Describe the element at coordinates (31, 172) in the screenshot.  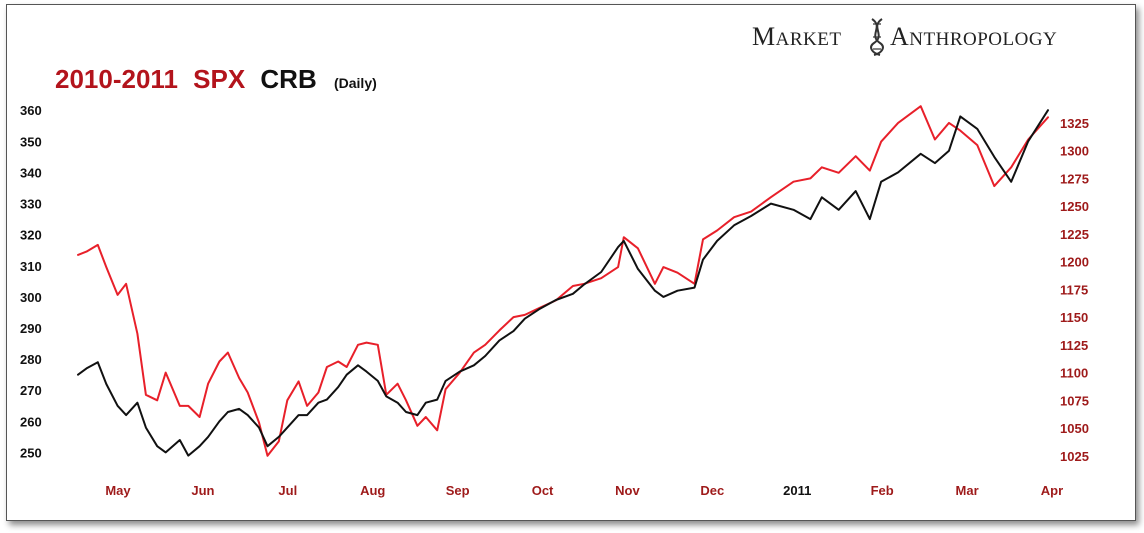
I see `left-tick-label: 340` at that location.